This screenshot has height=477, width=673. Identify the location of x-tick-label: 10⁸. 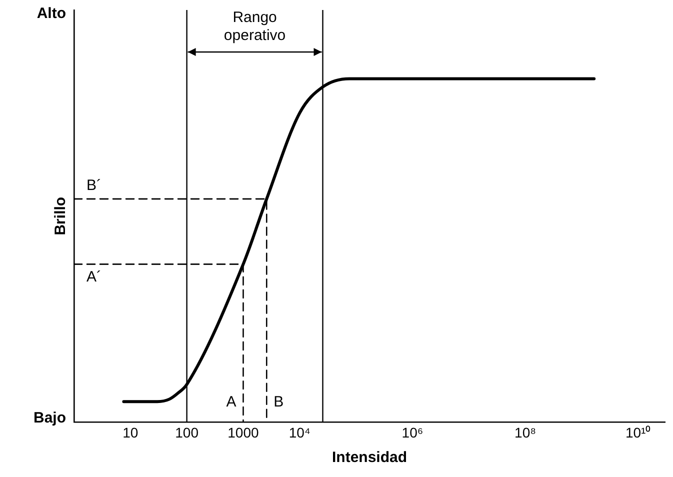
(525, 432).